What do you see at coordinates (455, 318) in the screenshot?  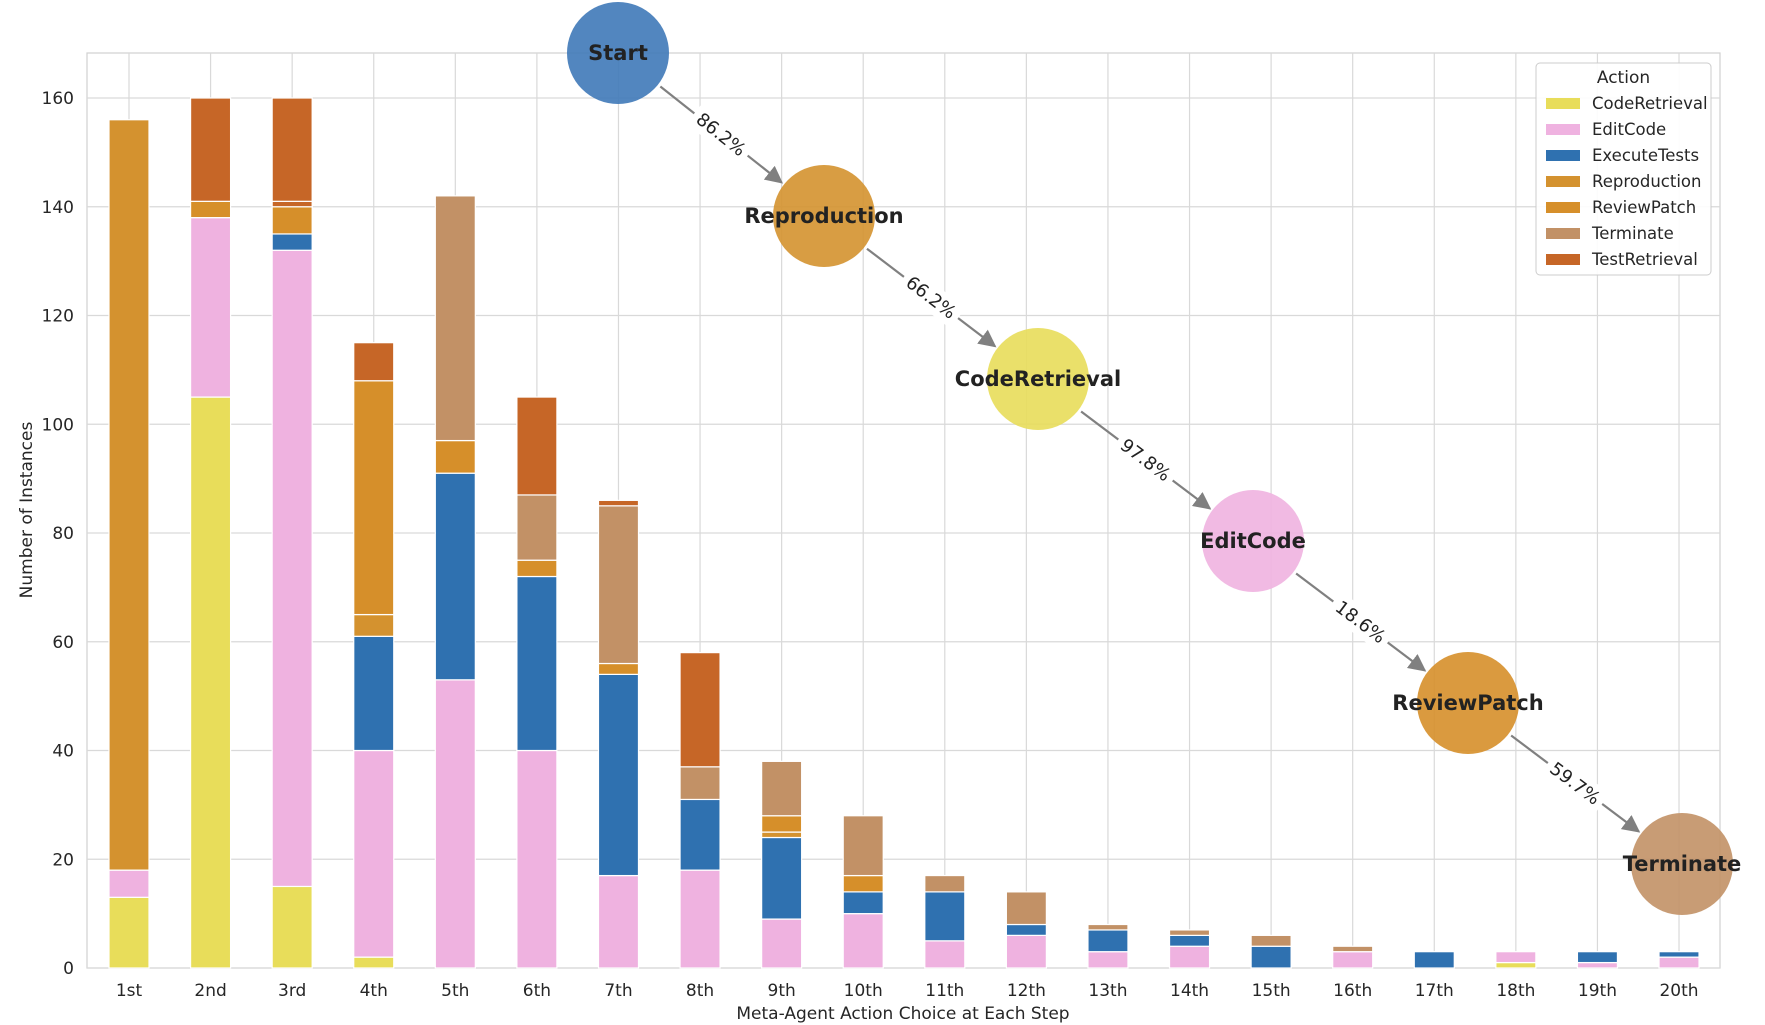 I see `bar-segment-terminate-5th` at bounding box center [455, 318].